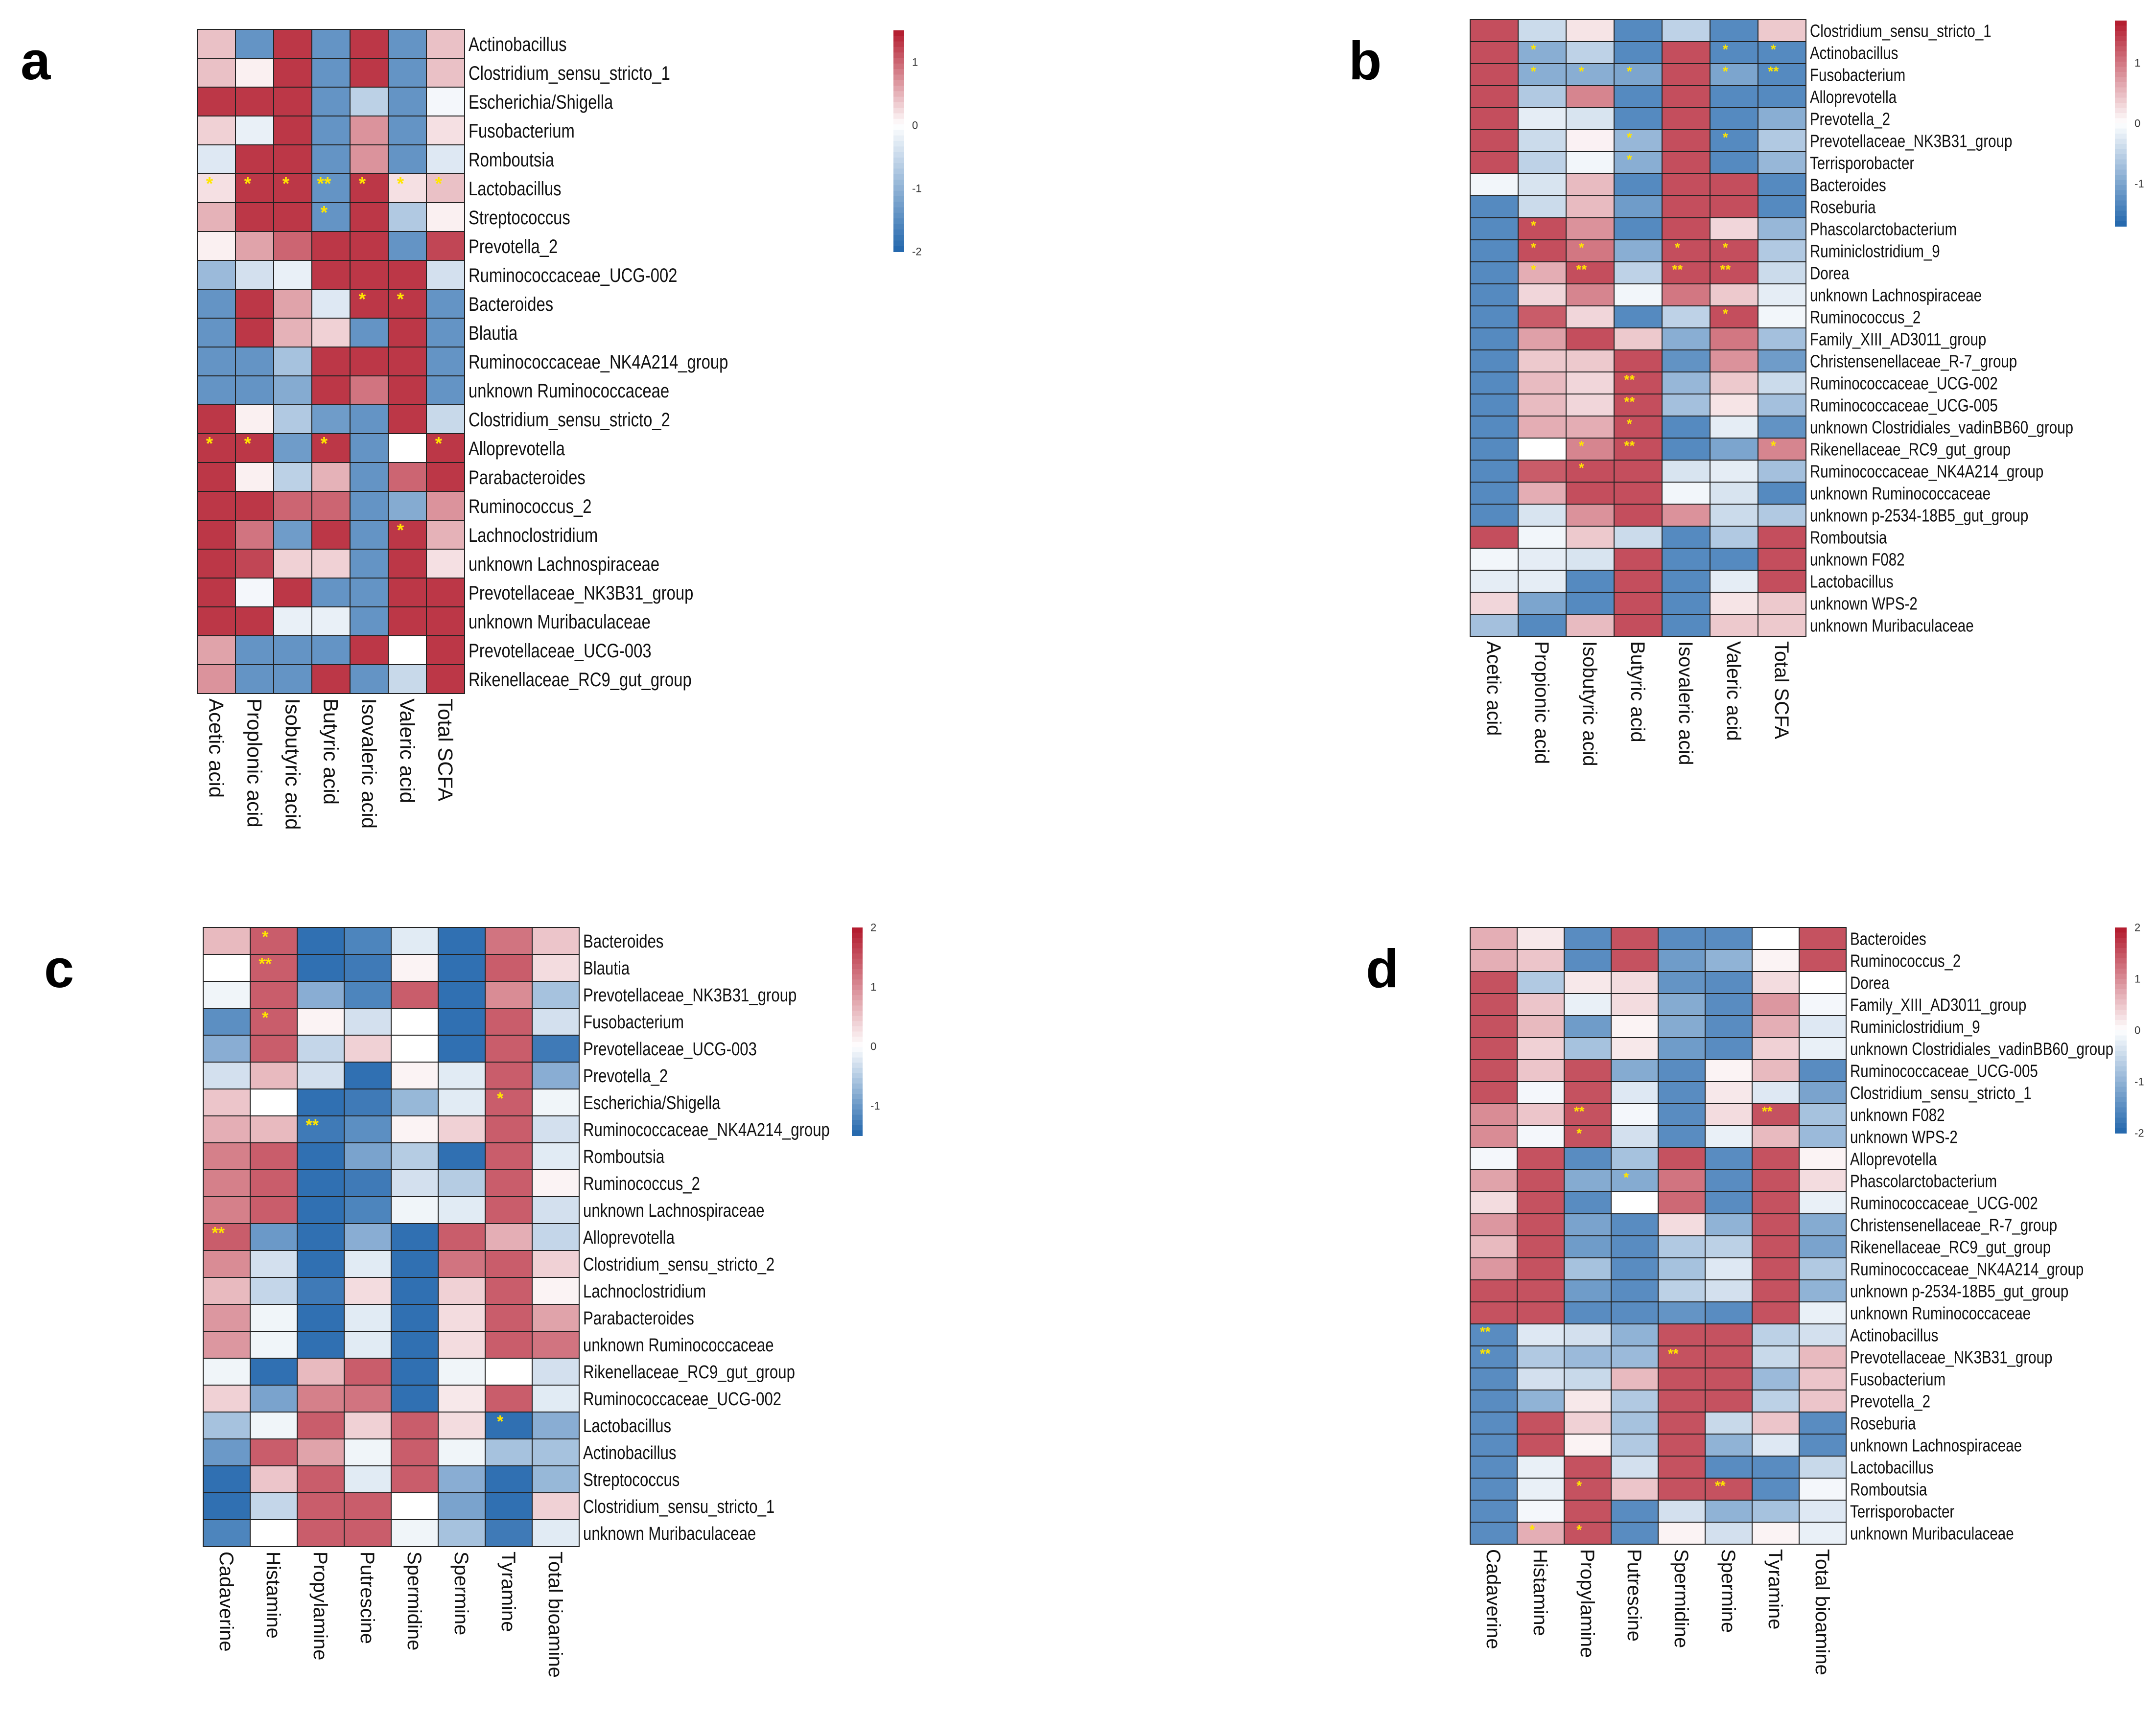  I want to click on row-label: Ruminococcaceae_NK4A214_group, so click(1967, 1269).